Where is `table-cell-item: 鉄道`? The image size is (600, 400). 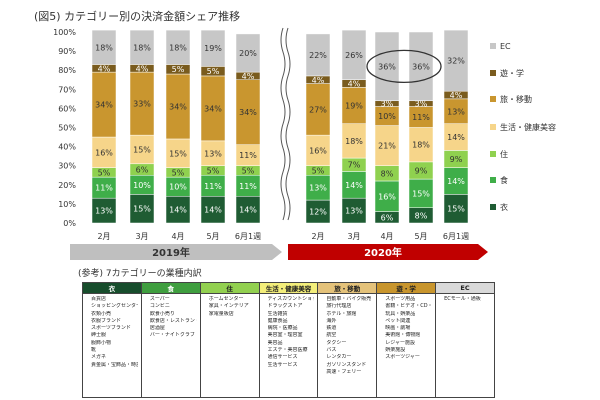
table-cell-item: 鉄道 is located at coordinates (331, 328).